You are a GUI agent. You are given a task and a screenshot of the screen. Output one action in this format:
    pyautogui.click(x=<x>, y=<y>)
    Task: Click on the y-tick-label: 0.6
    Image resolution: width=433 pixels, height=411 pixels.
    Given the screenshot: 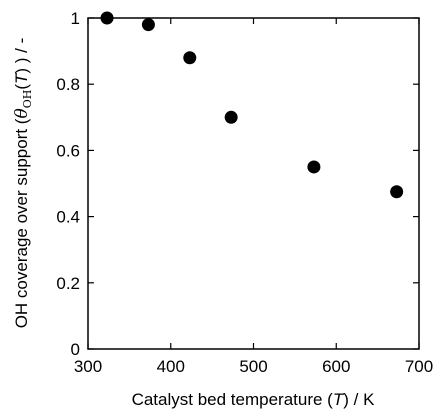 What is the action you would take?
    pyautogui.click(x=68, y=150)
    